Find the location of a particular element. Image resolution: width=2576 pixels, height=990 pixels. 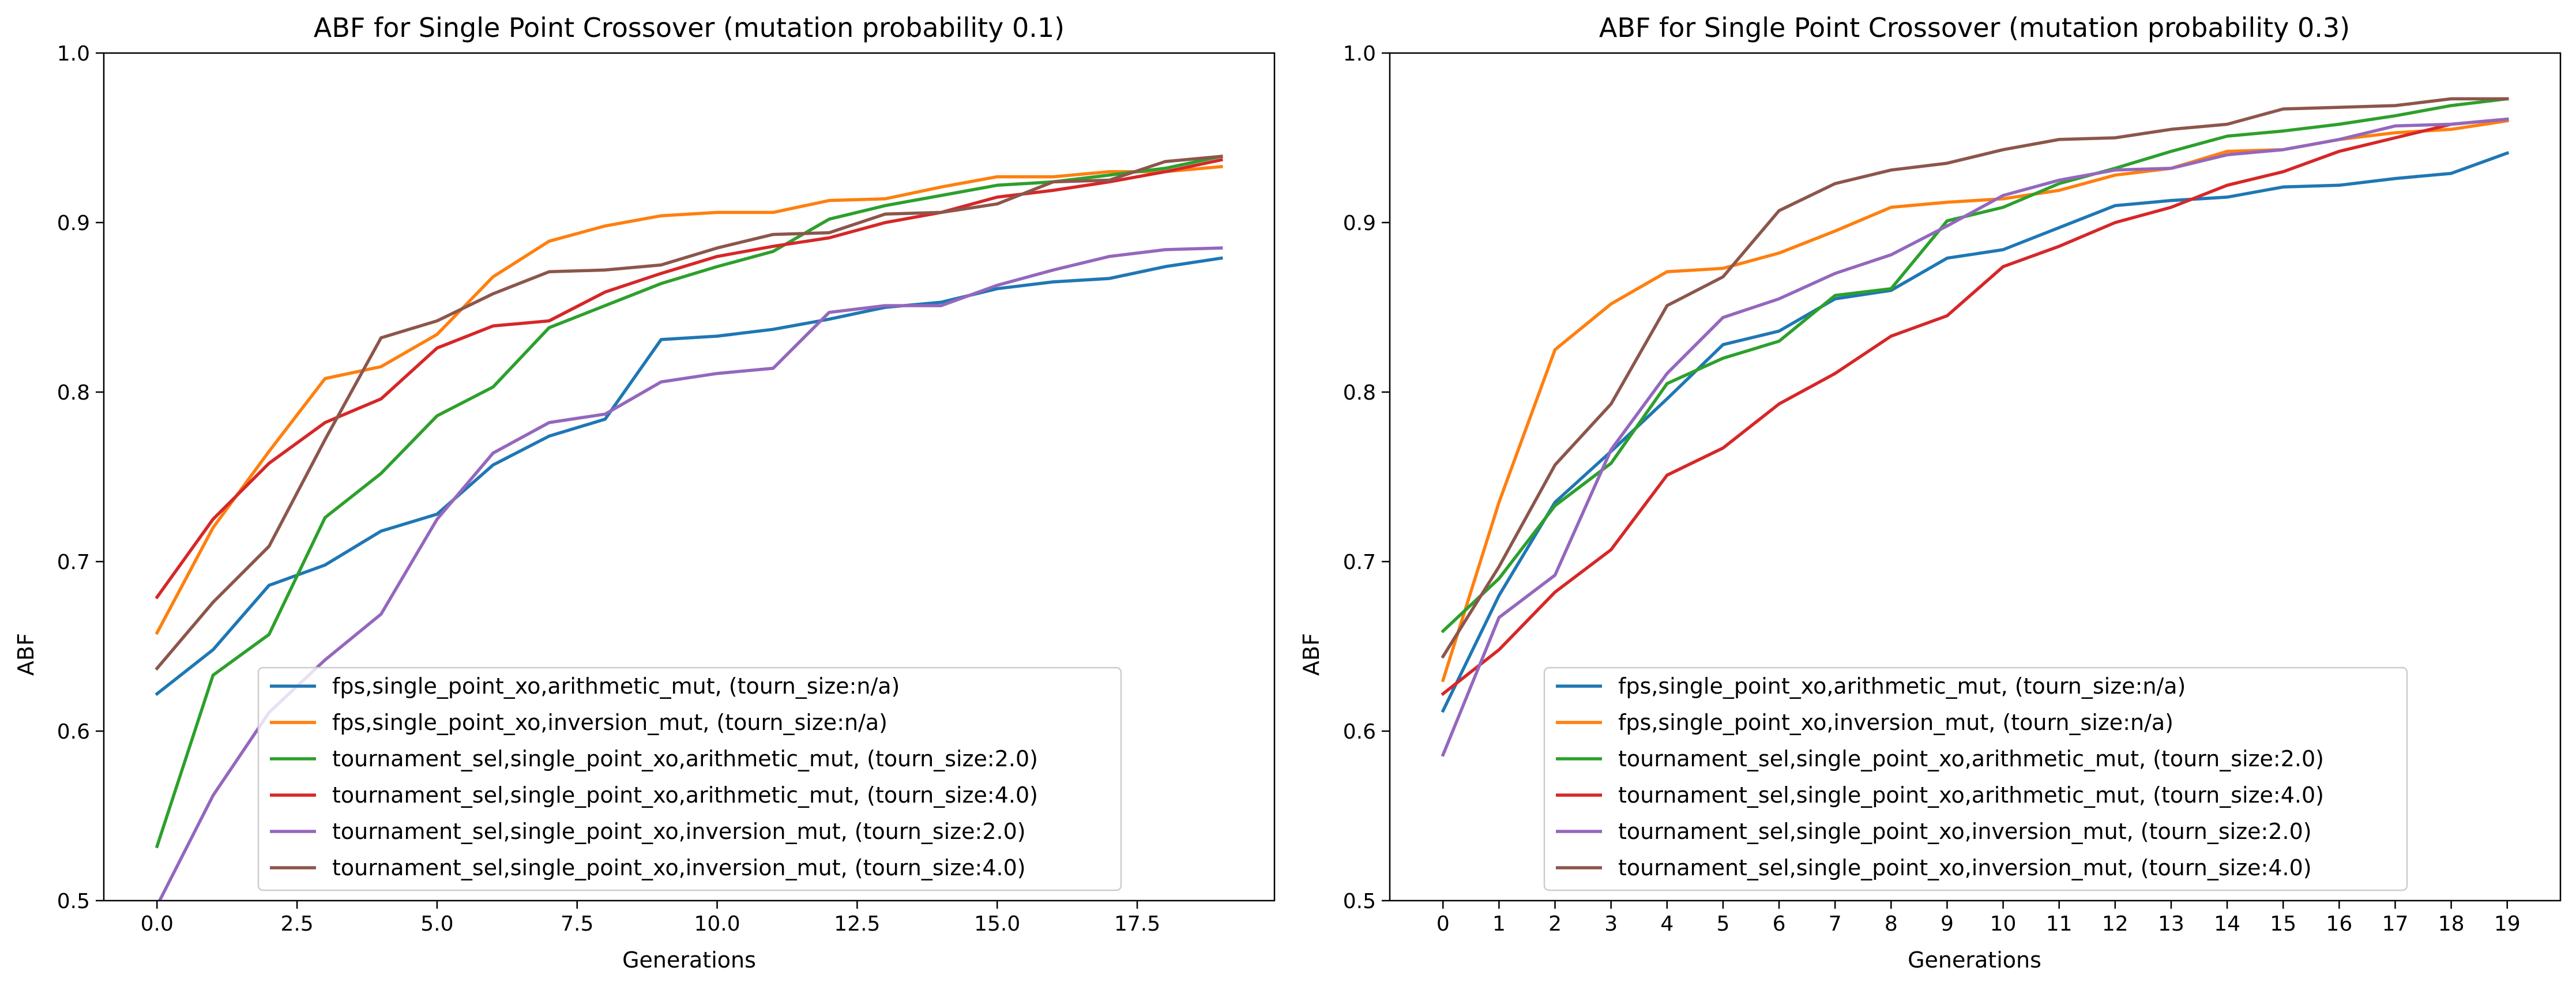

chart-left-xtick-label: 15.0 is located at coordinates (997, 924).